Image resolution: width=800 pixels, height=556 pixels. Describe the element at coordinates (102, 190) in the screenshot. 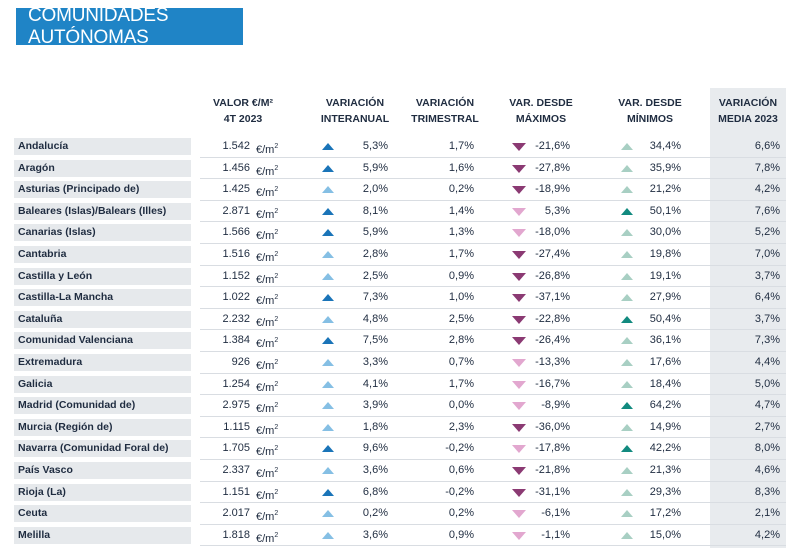

I see `region-name: Asturias (Principado de)` at that location.